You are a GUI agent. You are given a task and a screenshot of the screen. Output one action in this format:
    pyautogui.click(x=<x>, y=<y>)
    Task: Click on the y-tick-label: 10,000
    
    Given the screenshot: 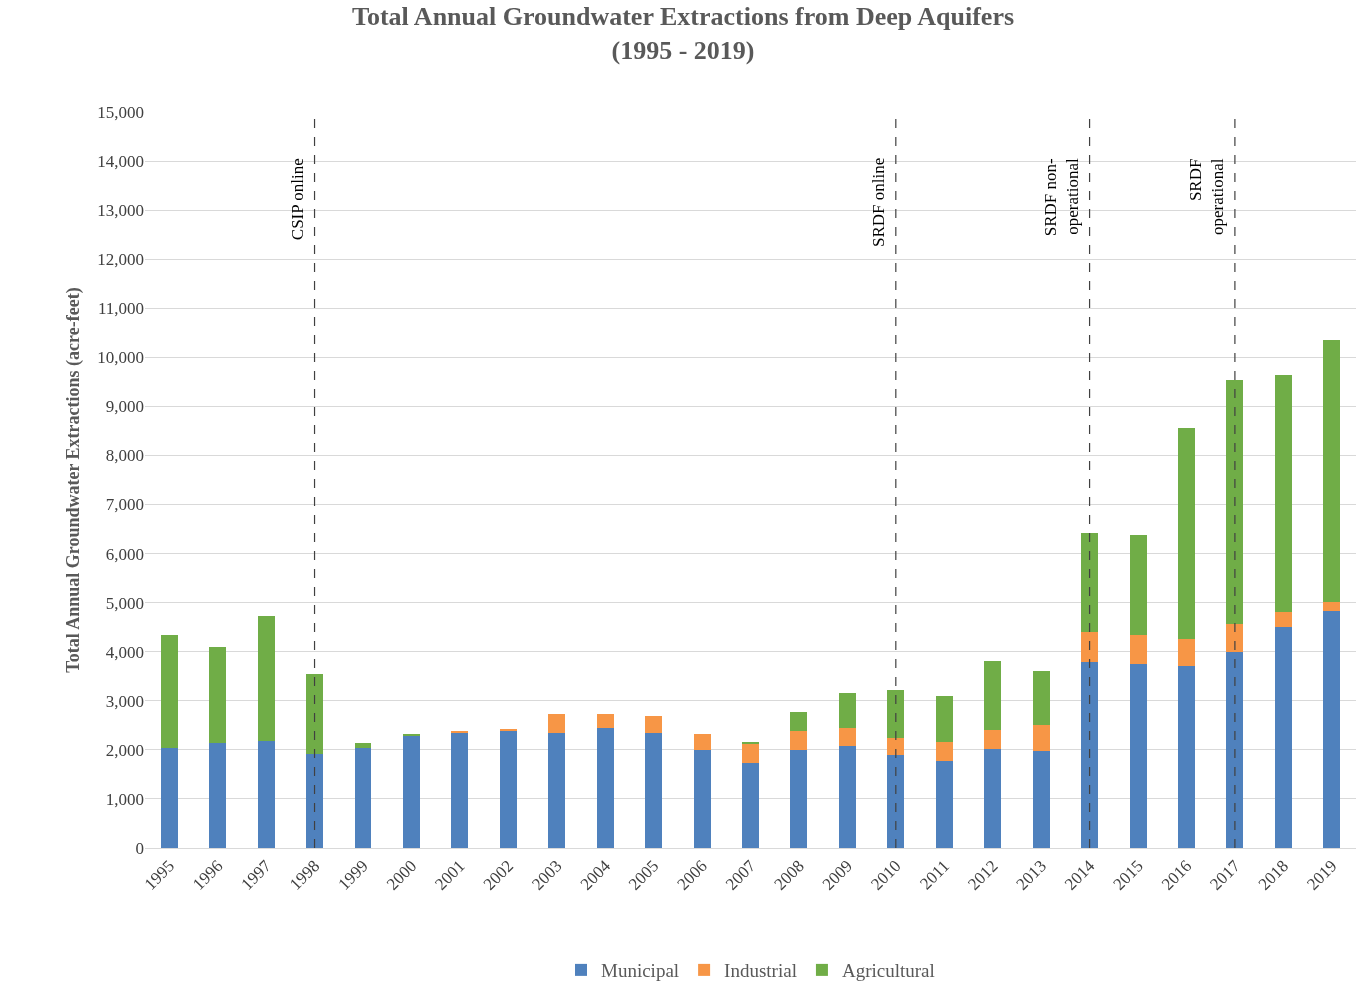 What is the action you would take?
    pyautogui.click(x=120, y=358)
    